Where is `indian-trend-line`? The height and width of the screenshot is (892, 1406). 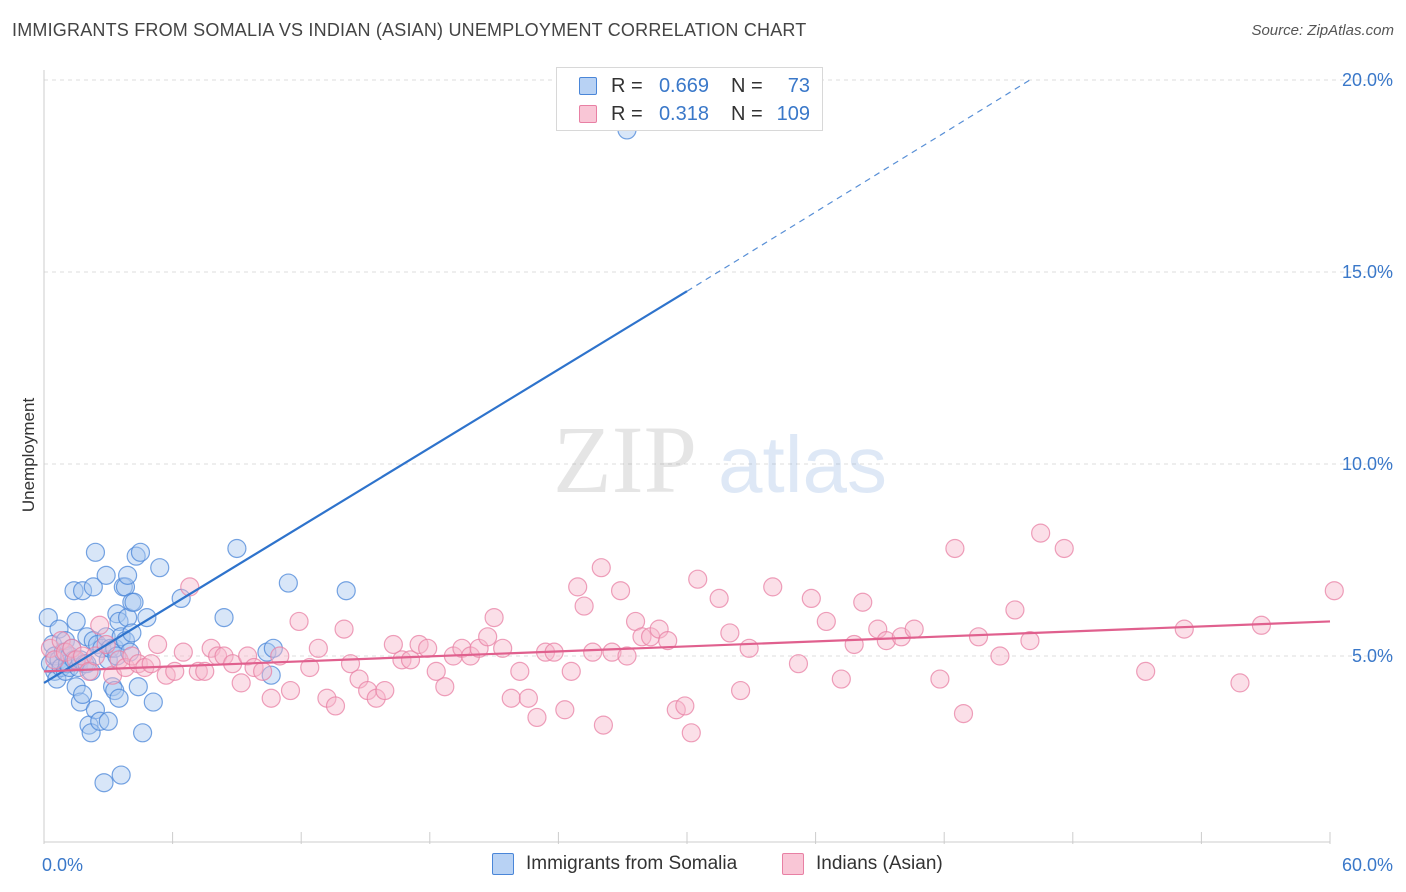 indian-trend-line is located at coordinates (687, 646).